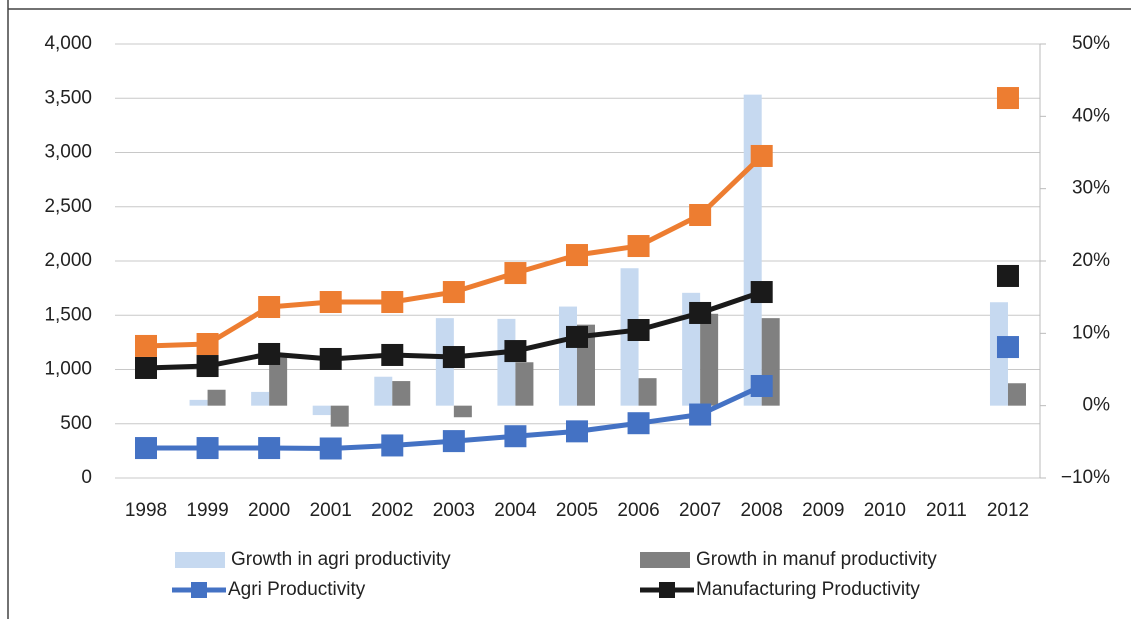 The width and height of the screenshot is (1131, 619). Describe the element at coordinates (207, 510) in the screenshot. I see `x-tick-label: 1999` at that location.